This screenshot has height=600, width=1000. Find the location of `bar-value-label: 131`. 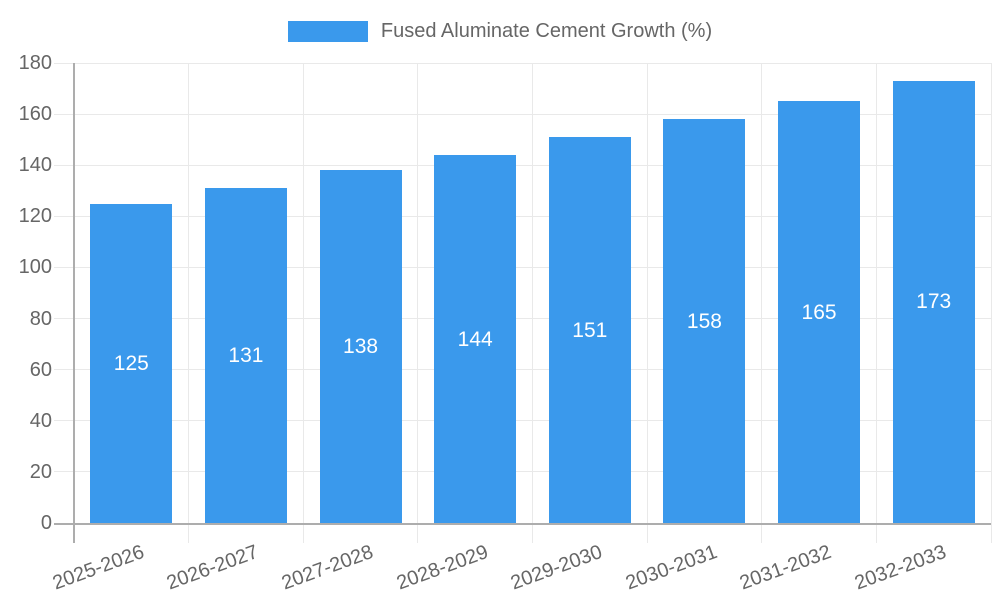

bar-value-label: 131 is located at coordinates (246, 356).